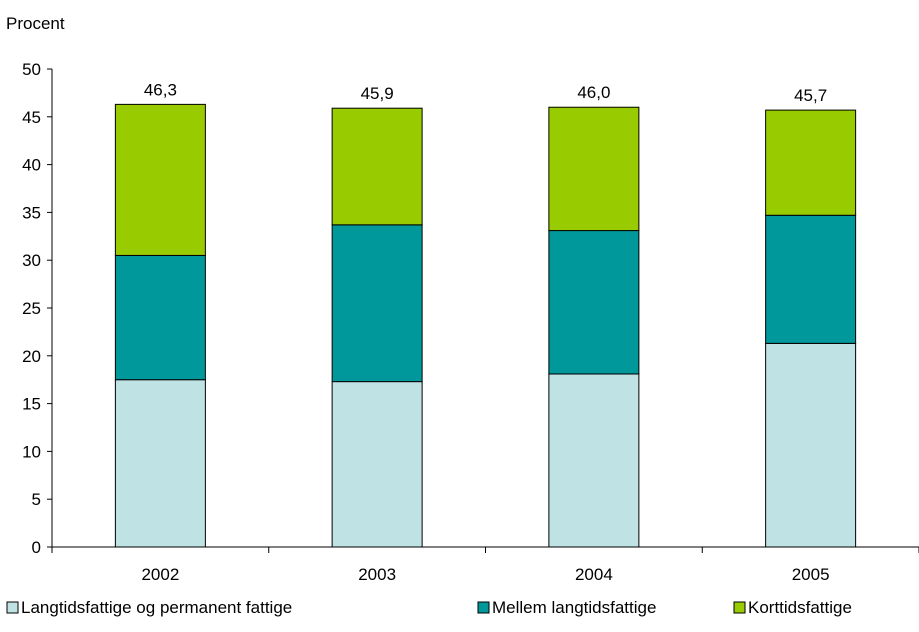  I want to click on legend-label-3: Korttidsfattige, so click(800, 607).